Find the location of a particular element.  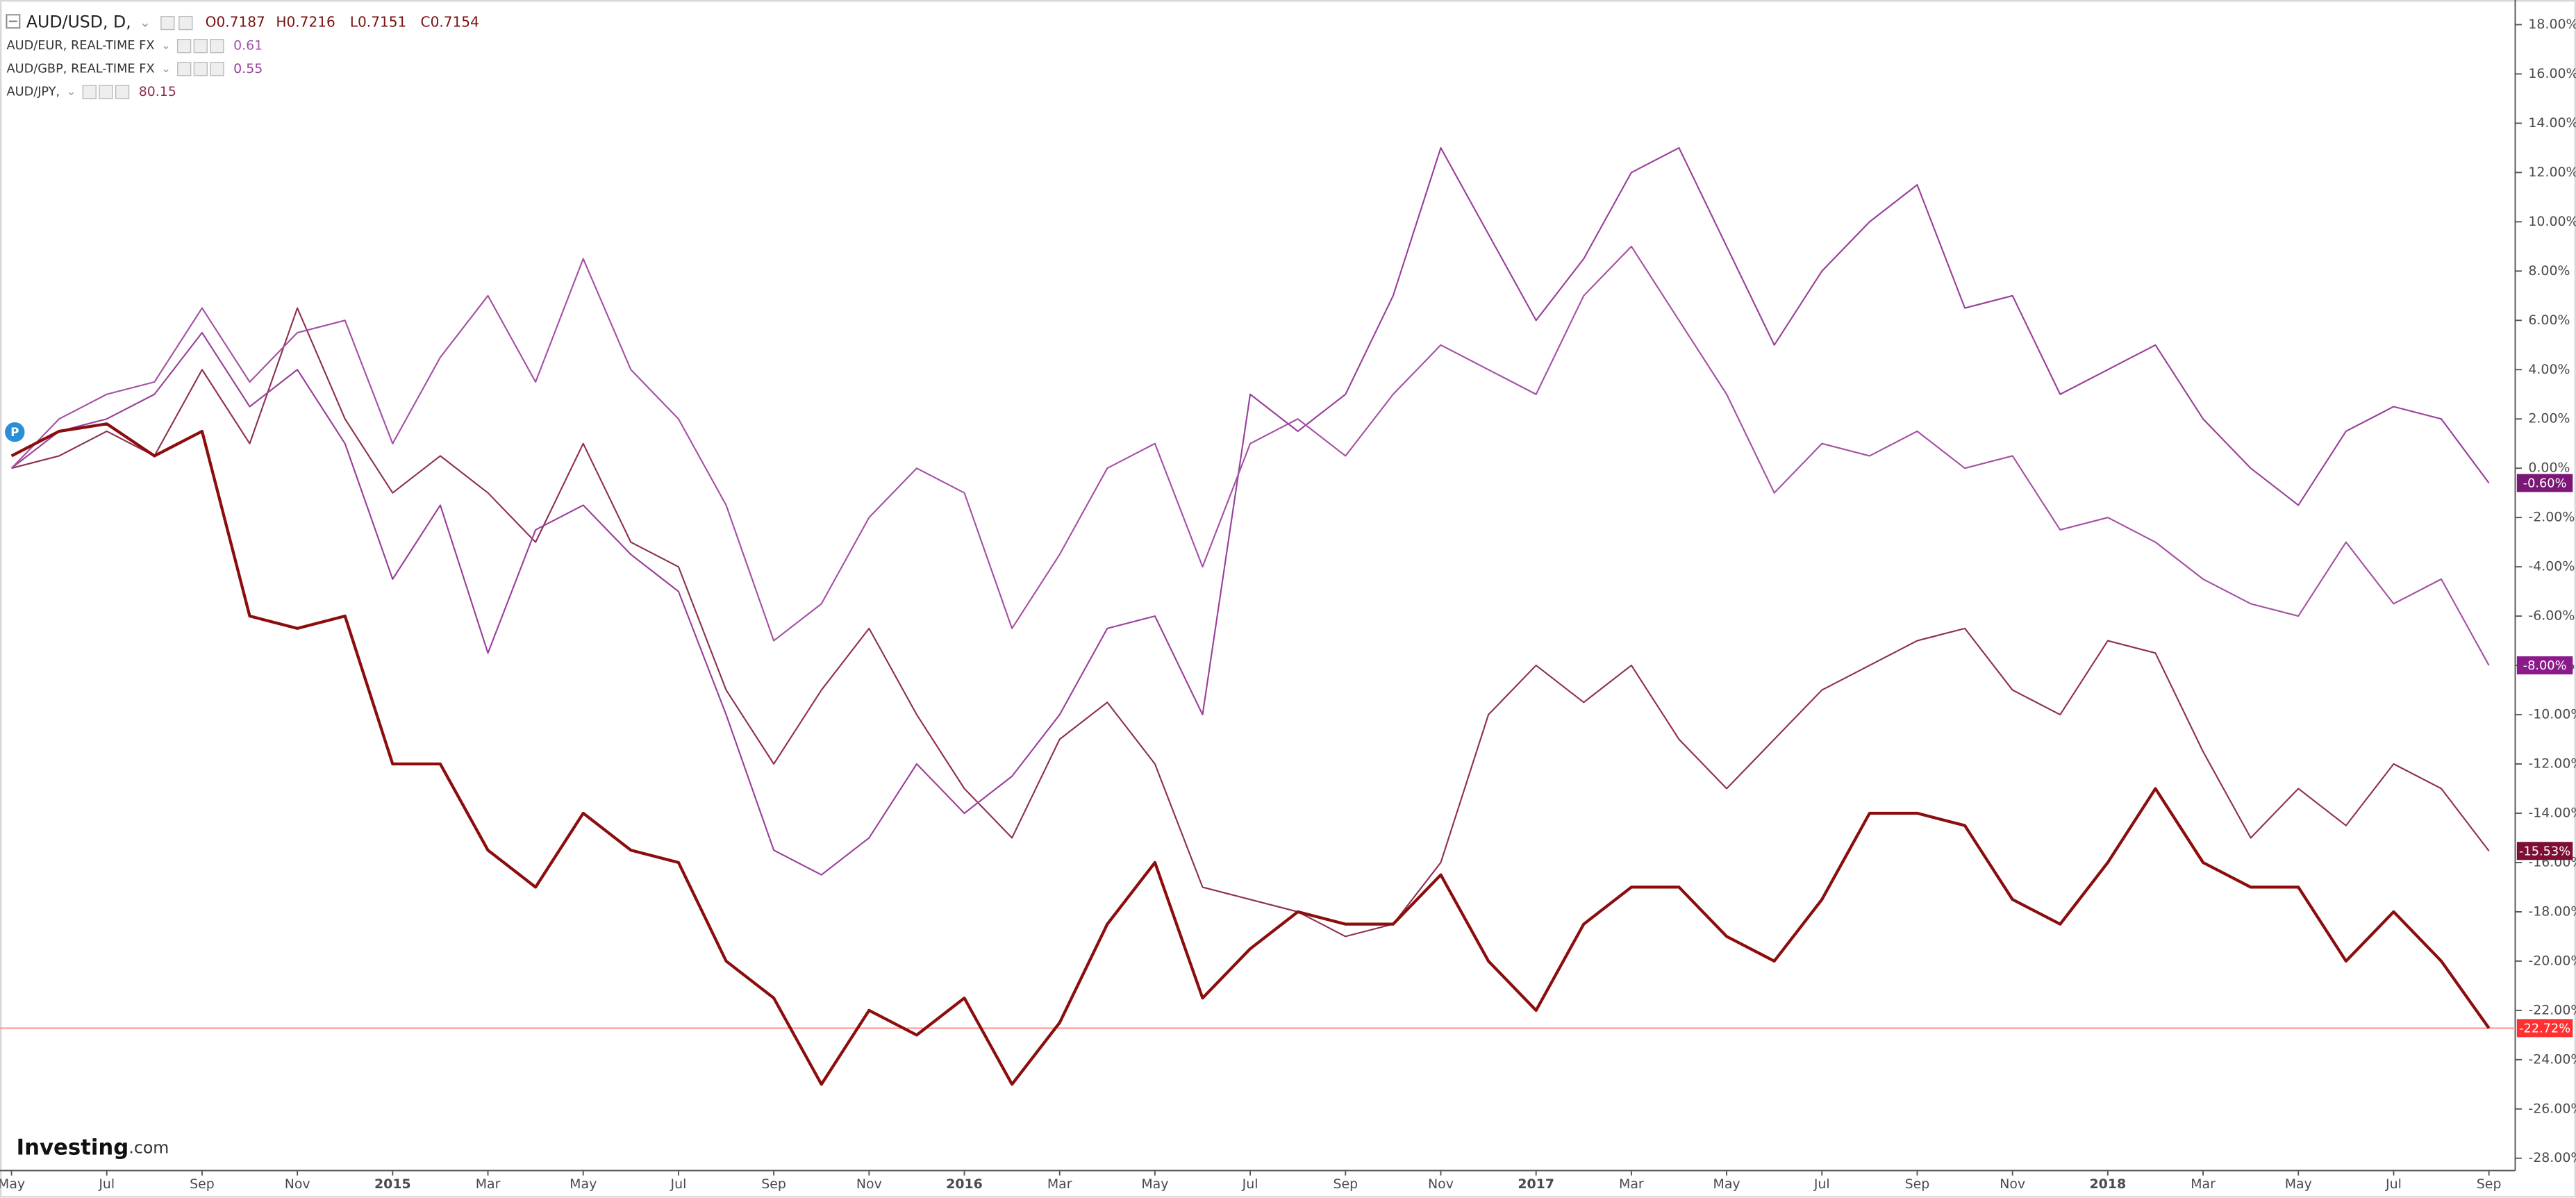

legend-main-name: AUD/USD, D, is located at coordinates (78, 23).